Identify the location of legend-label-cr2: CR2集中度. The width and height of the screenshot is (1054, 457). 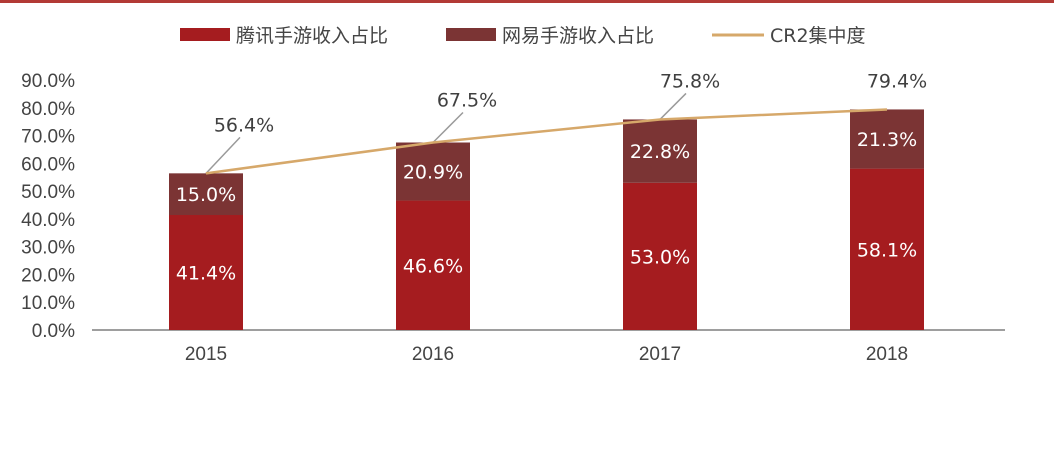
(818, 36).